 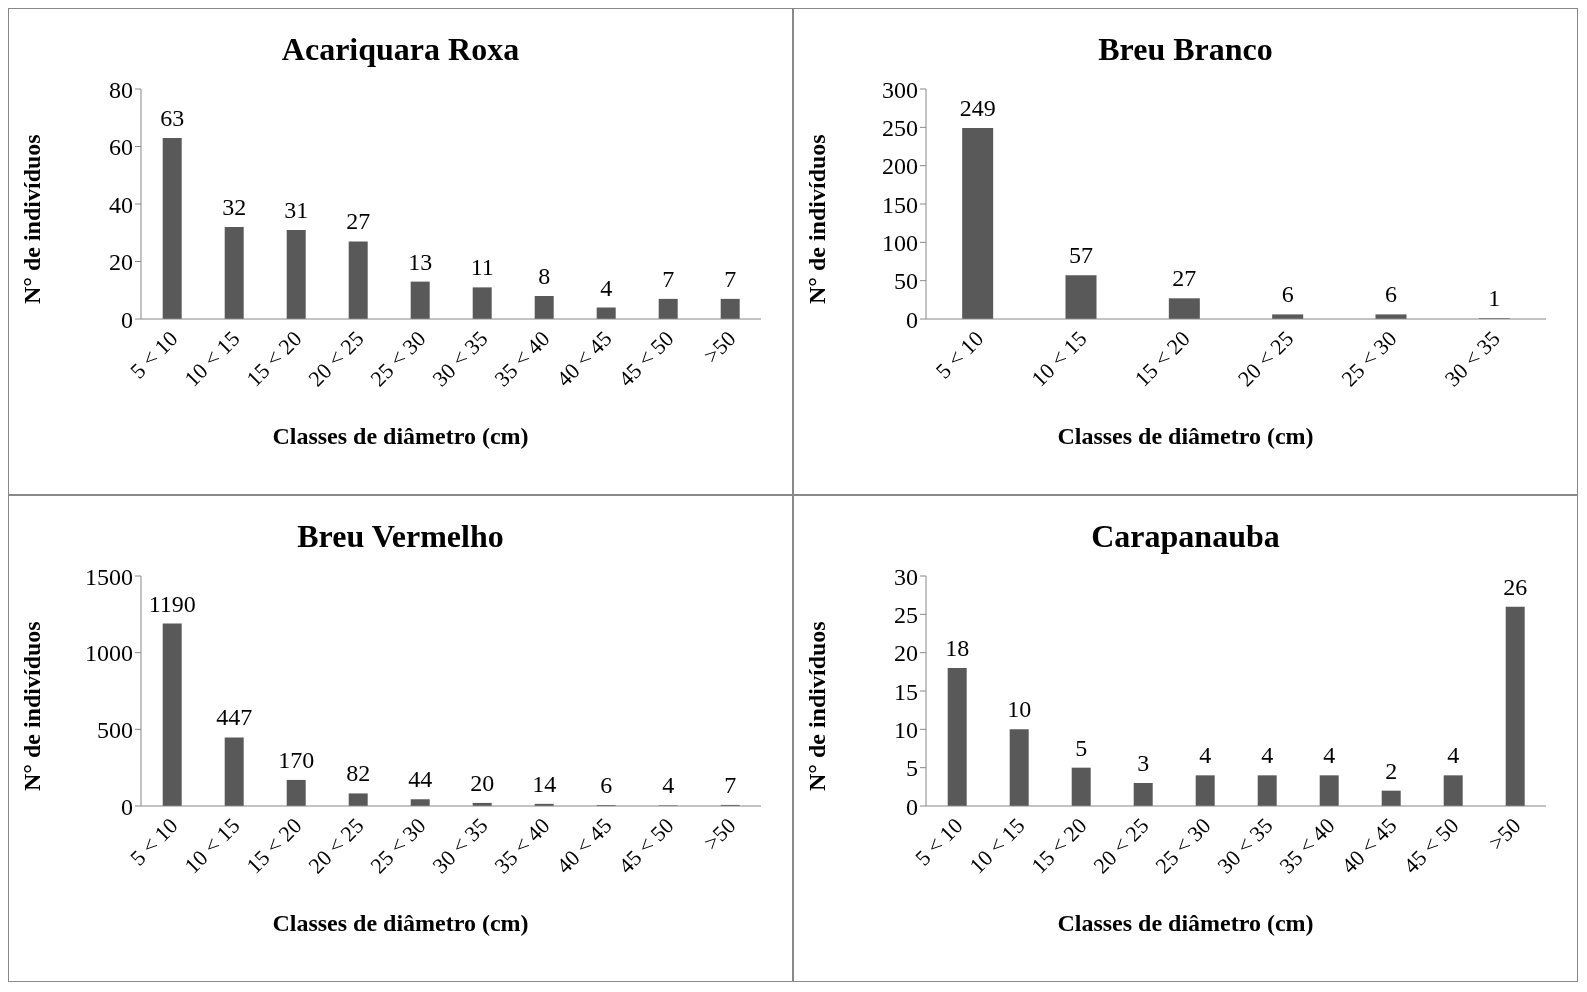 What do you see at coordinates (1472, 358) in the screenshot?
I see `x-tick-label: 30 < 35` at bounding box center [1472, 358].